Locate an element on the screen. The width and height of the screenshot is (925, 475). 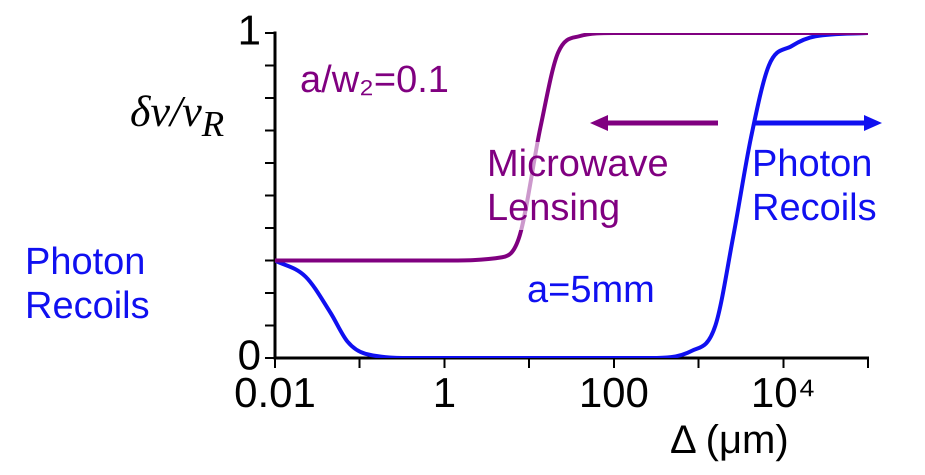
annotation: Microwave Lensing is located at coordinates (578, 186).